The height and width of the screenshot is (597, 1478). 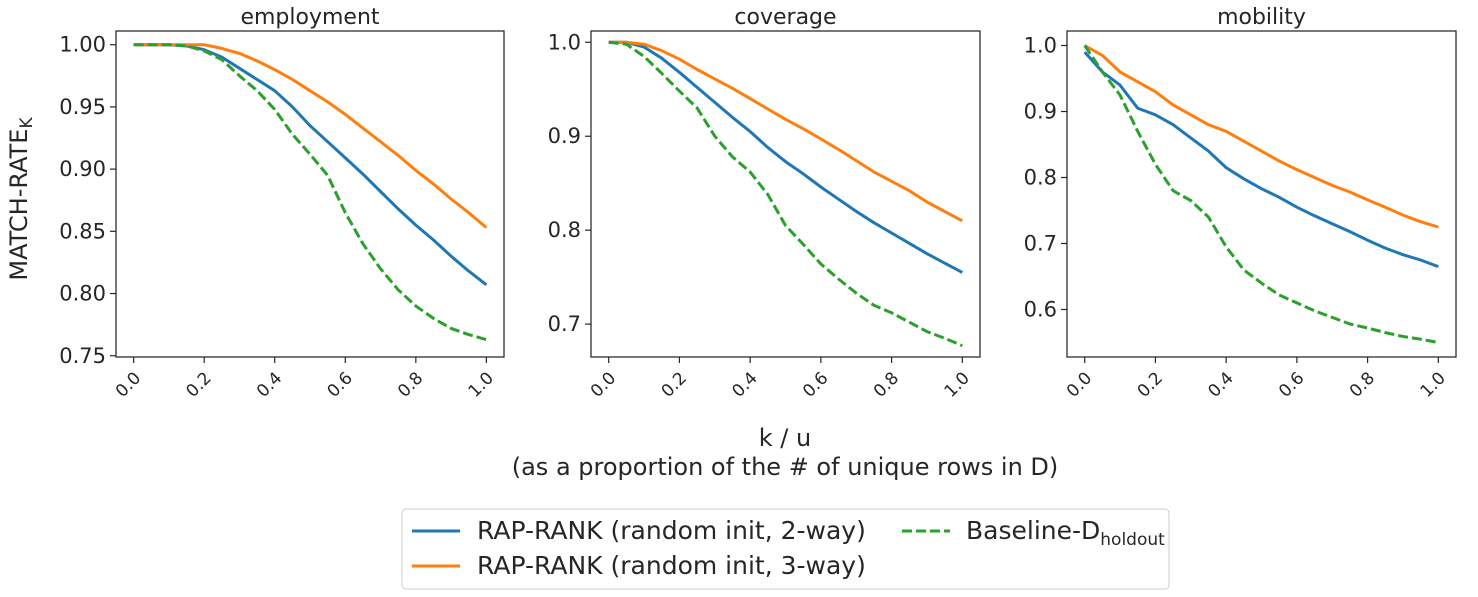 I want to click on panel-title: coverage, so click(x=785, y=17).